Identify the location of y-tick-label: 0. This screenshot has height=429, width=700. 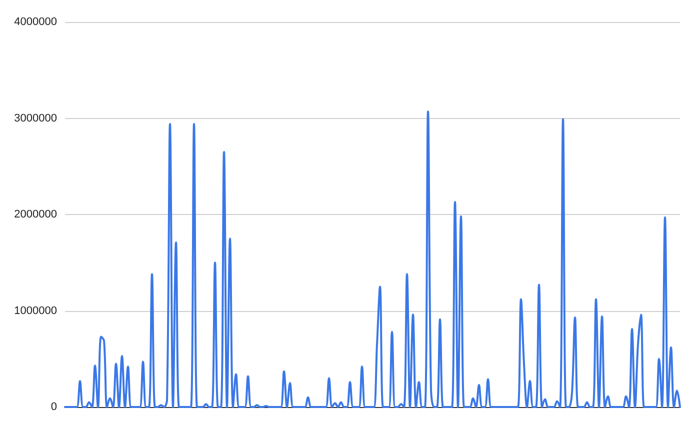
(53, 407).